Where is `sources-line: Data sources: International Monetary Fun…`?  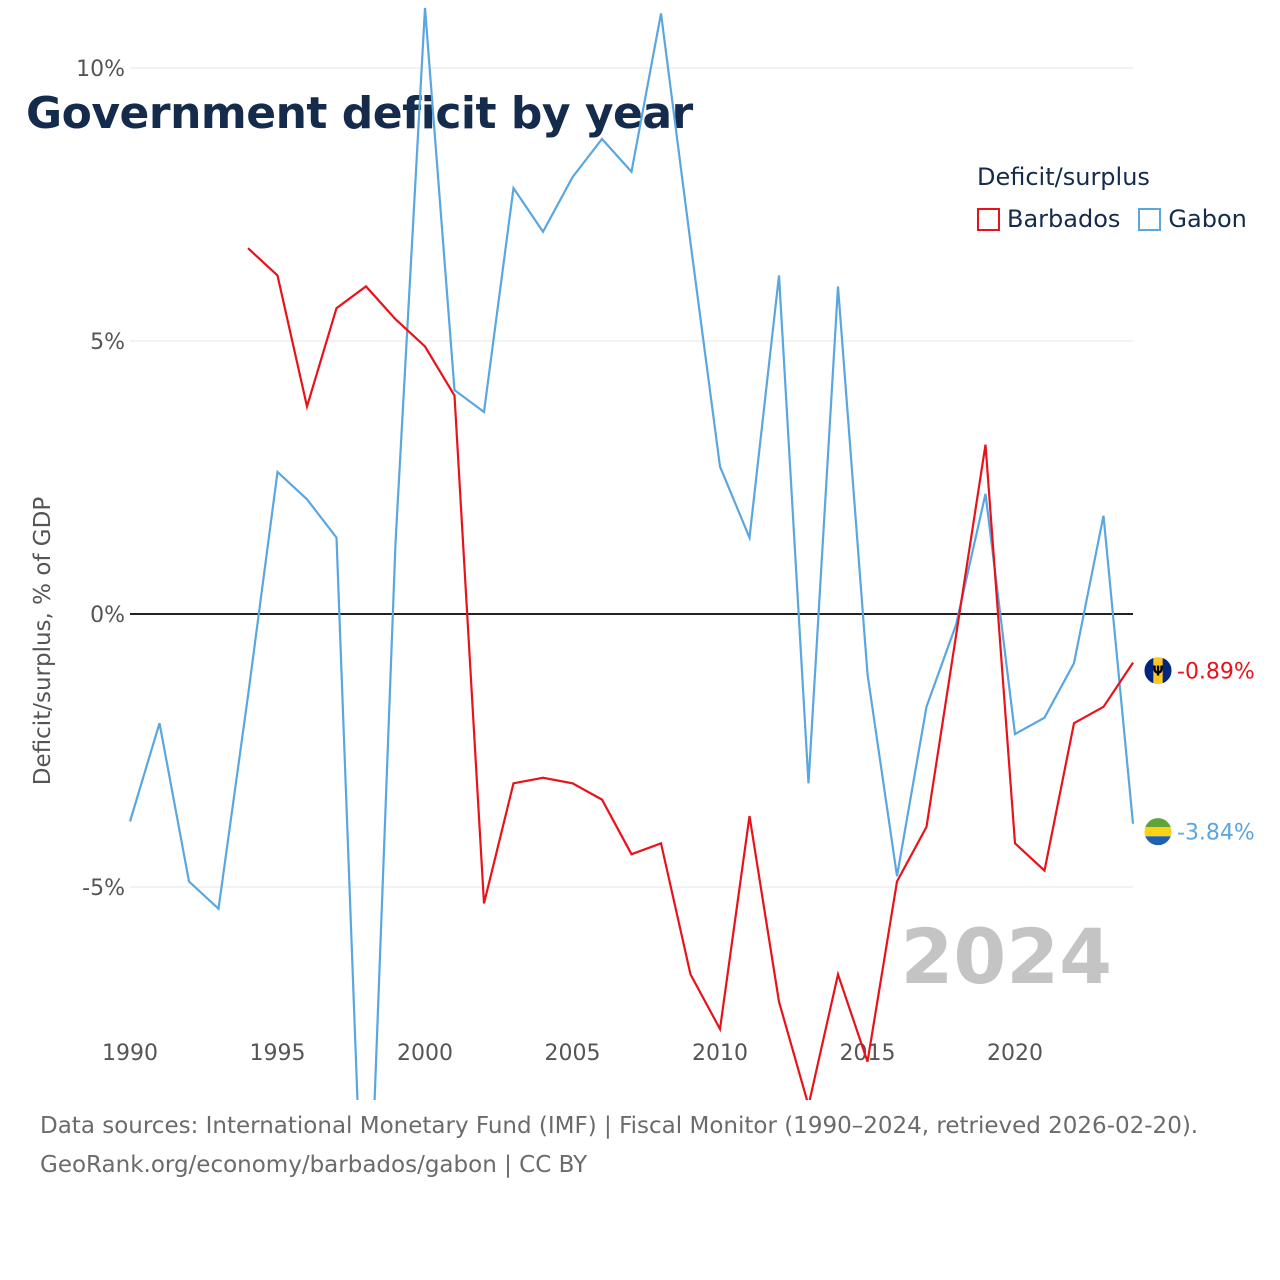 sources-line: Data sources: International Monetary Fun… is located at coordinates (619, 1126).